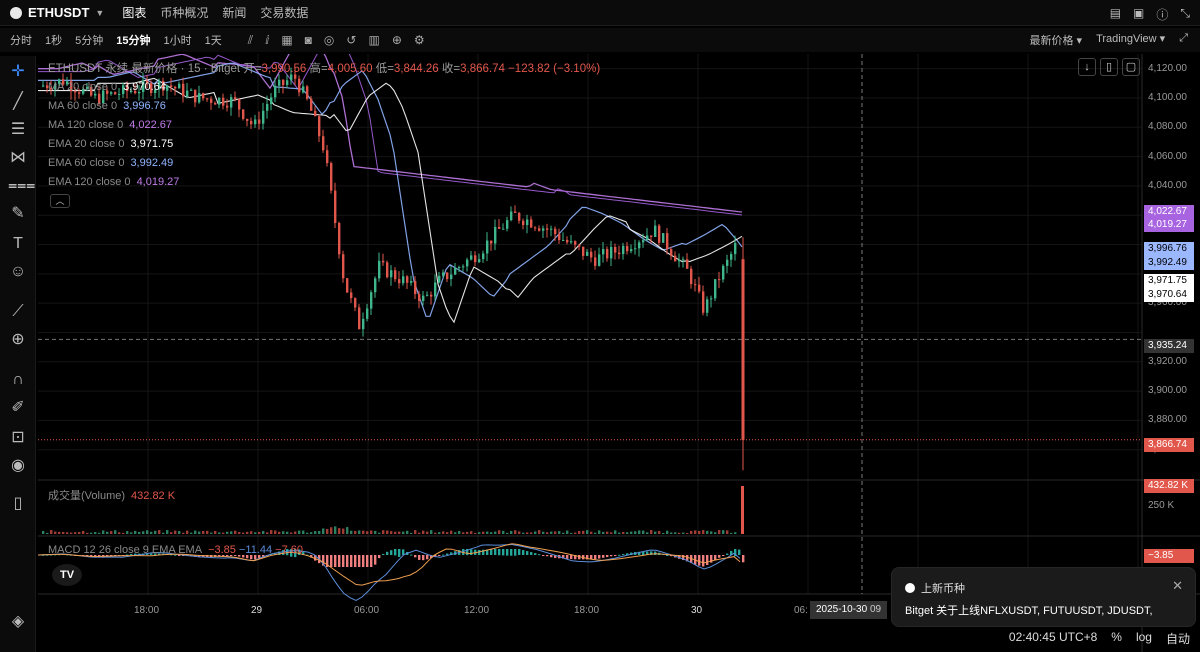 Image resolution: width=1200 pixels, height=652 pixels. What do you see at coordinates (1143, 637) in the screenshot?
I see `log-toggle: log` at bounding box center [1143, 637].